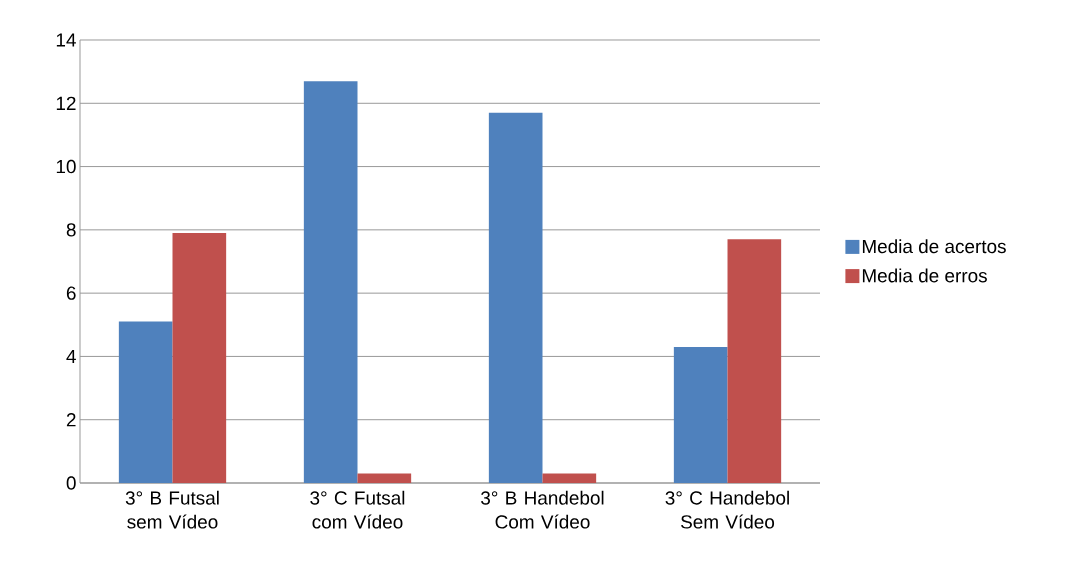  I want to click on y-tick-label: 4, so click(71, 356).